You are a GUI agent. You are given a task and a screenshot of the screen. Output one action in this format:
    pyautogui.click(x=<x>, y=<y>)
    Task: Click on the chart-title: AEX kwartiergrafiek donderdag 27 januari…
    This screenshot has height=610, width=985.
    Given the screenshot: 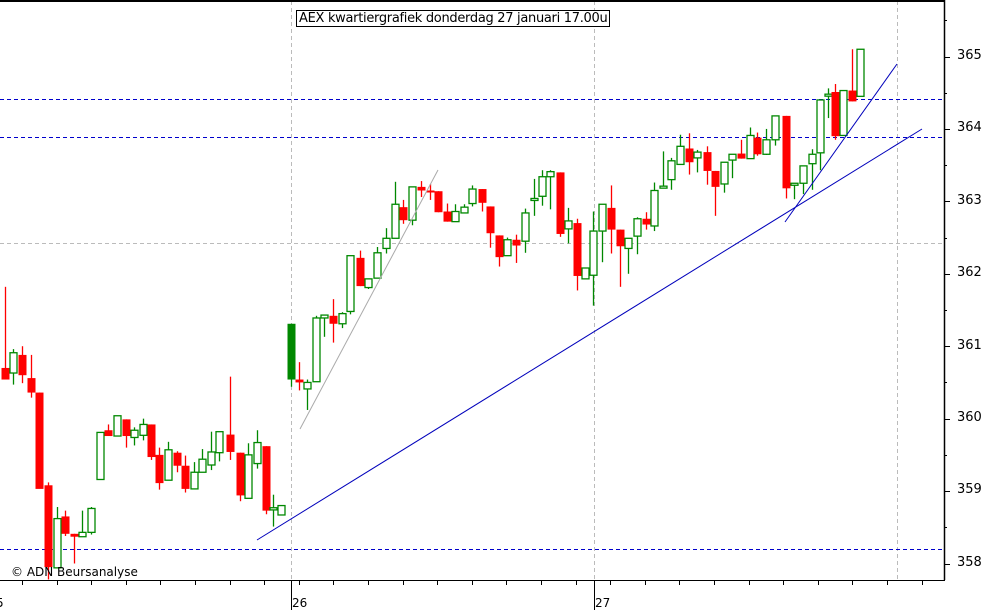 What is the action you would take?
    pyautogui.click(x=453, y=18)
    